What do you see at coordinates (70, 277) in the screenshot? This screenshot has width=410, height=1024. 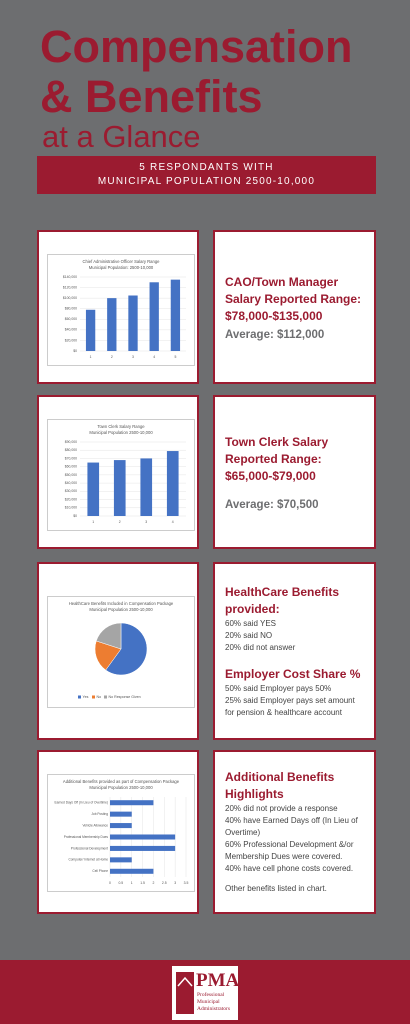 I see `y-tick-label: $140,000` at bounding box center [70, 277].